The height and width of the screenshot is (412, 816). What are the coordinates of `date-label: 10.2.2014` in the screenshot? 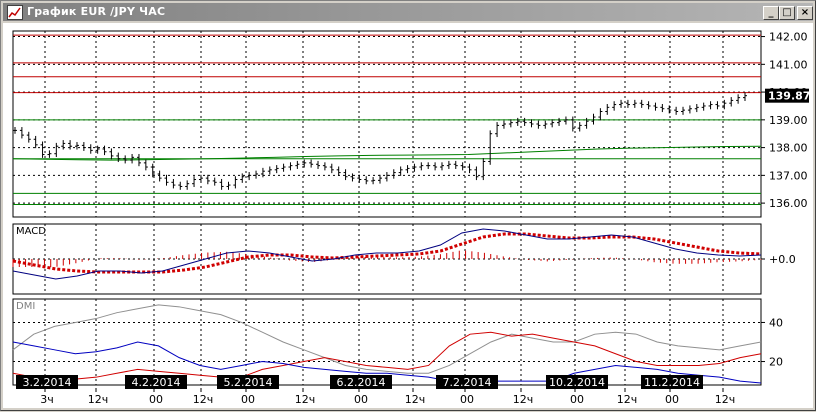 It's located at (577, 382).